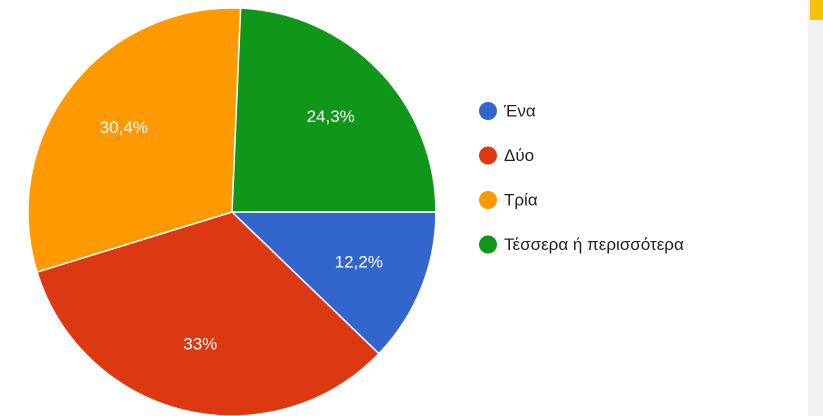 The height and width of the screenshot is (416, 823). I want to click on legend-label: Ένα, so click(519, 110).